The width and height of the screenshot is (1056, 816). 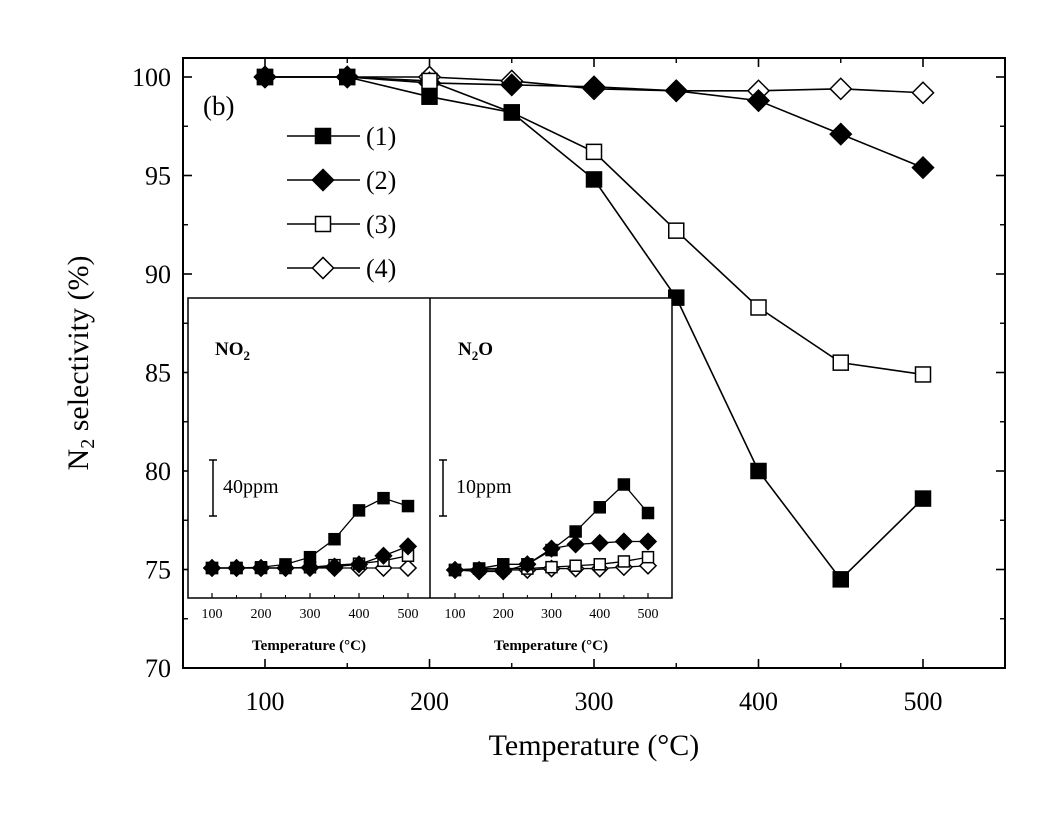 What do you see at coordinates (158, 570) in the screenshot?
I see `y-tick-label: 75` at bounding box center [158, 570].